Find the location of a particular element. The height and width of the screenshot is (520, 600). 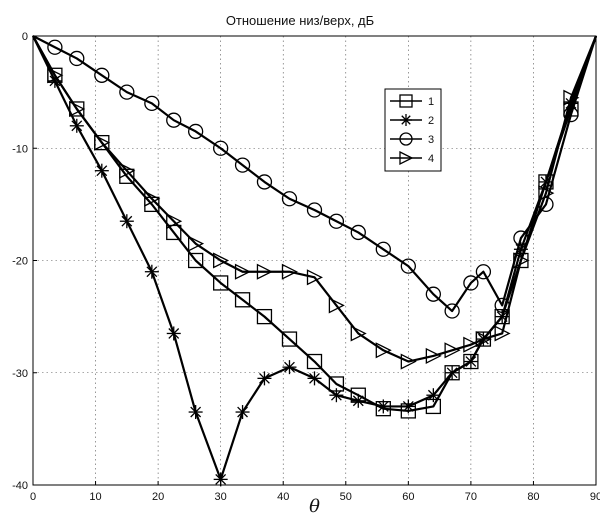

x-tick-label: 0 is located at coordinates (33, 497).